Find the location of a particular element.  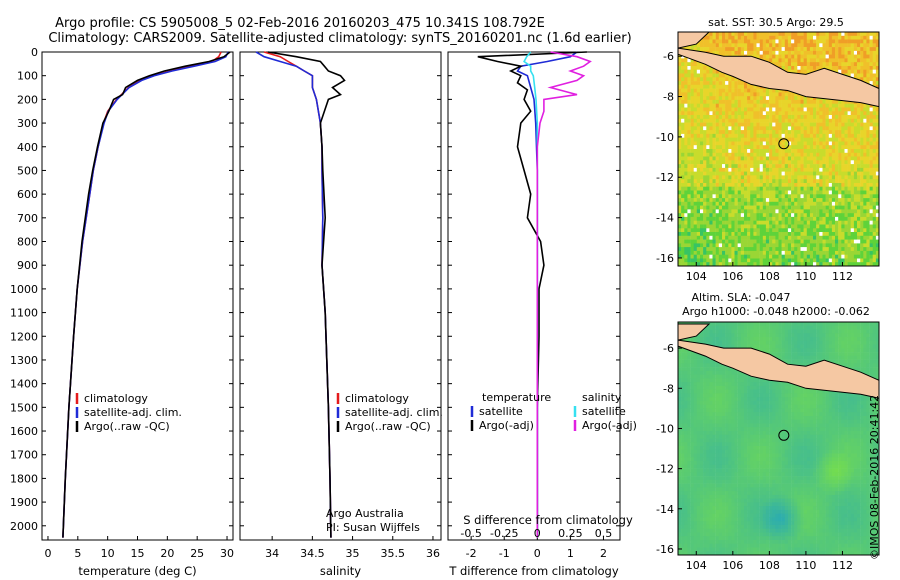

sst-title: sat. SST: 30.5 Argo: 29.5 is located at coordinates (776, 22).